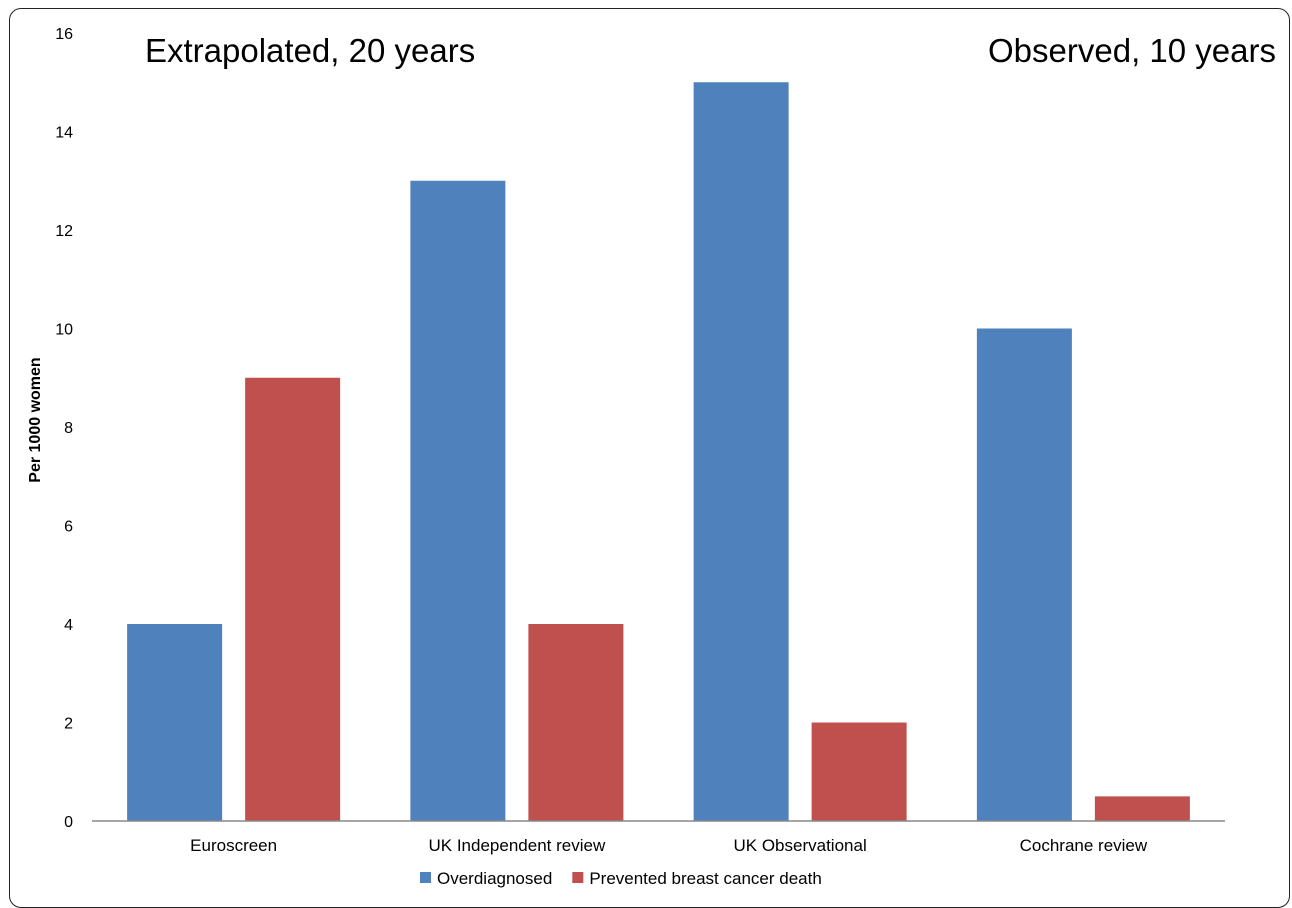 The image size is (1292, 908). Describe the element at coordinates (517, 845) in the screenshot. I see `x-category-label: UK Independent review` at that location.